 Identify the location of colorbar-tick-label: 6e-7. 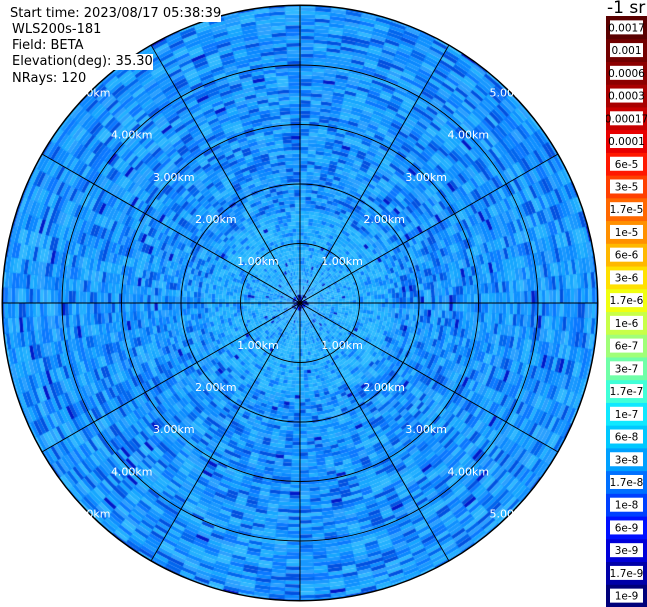
(627, 347).